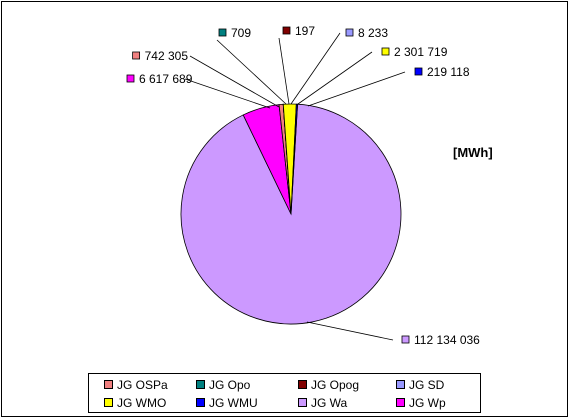  What do you see at coordinates (315, 68) in the screenshot?
I see `leader-line-jg-sd` at bounding box center [315, 68].